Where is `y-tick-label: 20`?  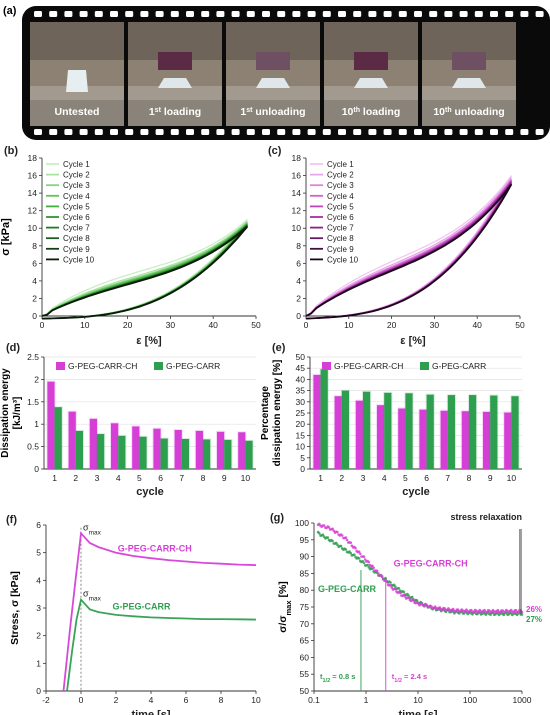 y-tick-label: 20 is located at coordinates (301, 424).